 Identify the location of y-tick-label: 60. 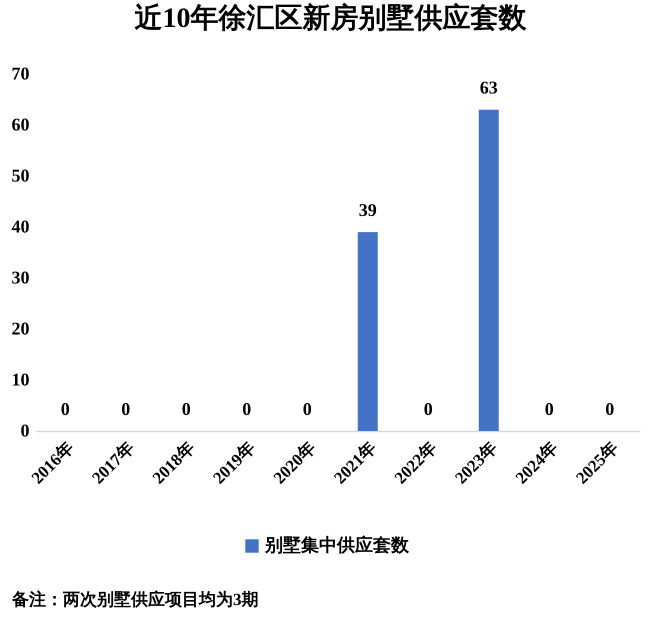
(21, 124).